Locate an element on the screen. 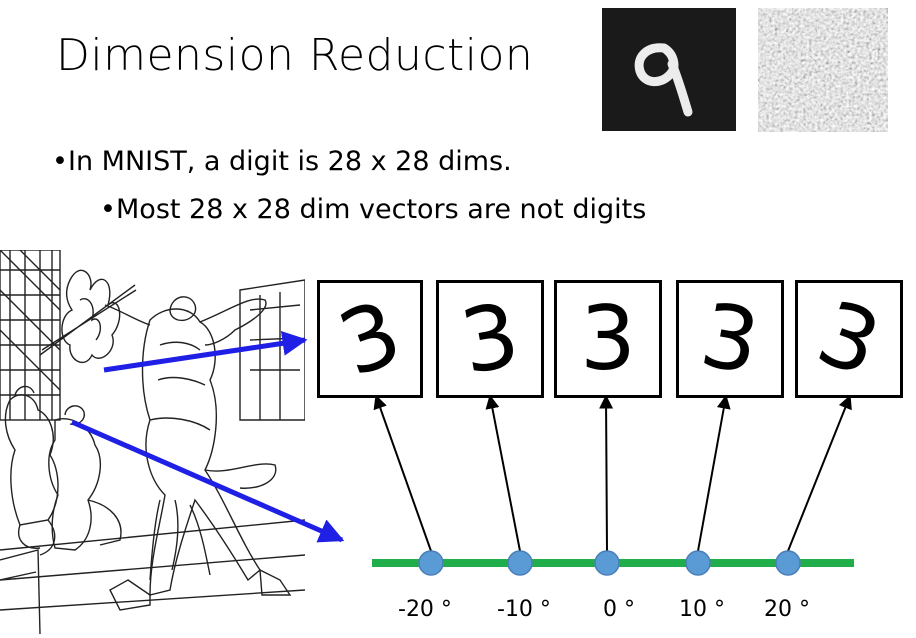  bullet-2-text: Most 28 x 28 dim vectors are not digits is located at coordinates (381, 209).